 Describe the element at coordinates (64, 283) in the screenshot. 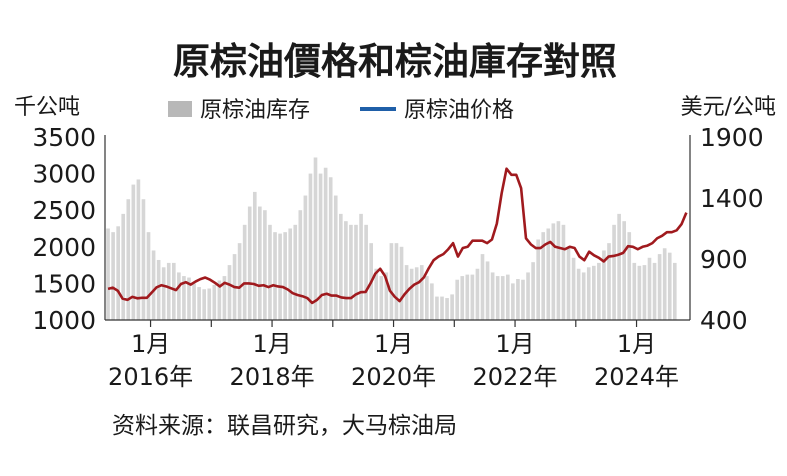

I see `left-tick-label: 1500` at that location.